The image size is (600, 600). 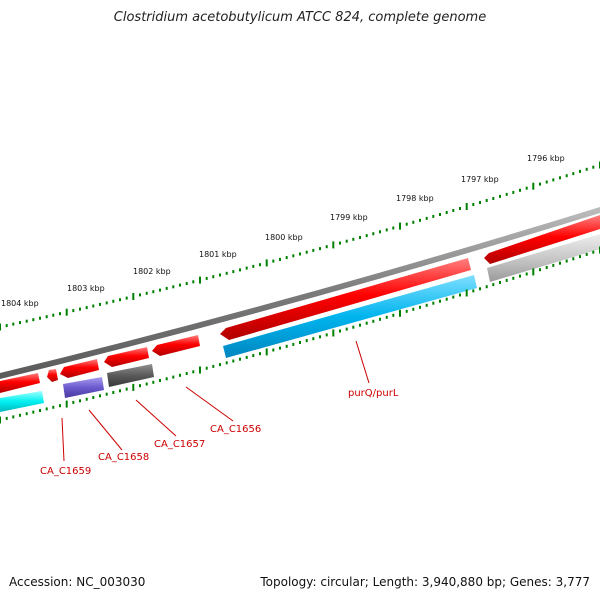 I want to click on scale-label-1798: 1798 kbp, so click(x=415, y=198).